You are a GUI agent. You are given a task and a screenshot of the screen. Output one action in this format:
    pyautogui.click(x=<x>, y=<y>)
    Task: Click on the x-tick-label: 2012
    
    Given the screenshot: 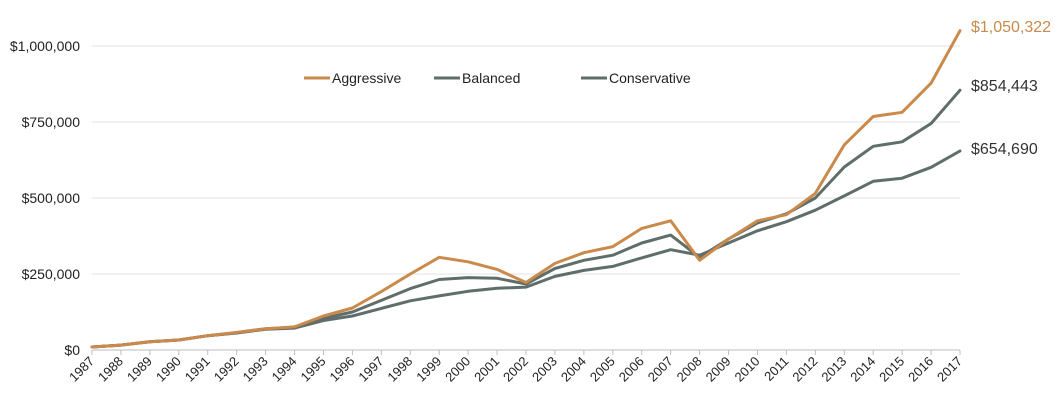 What is the action you would take?
    pyautogui.click(x=804, y=369)
    